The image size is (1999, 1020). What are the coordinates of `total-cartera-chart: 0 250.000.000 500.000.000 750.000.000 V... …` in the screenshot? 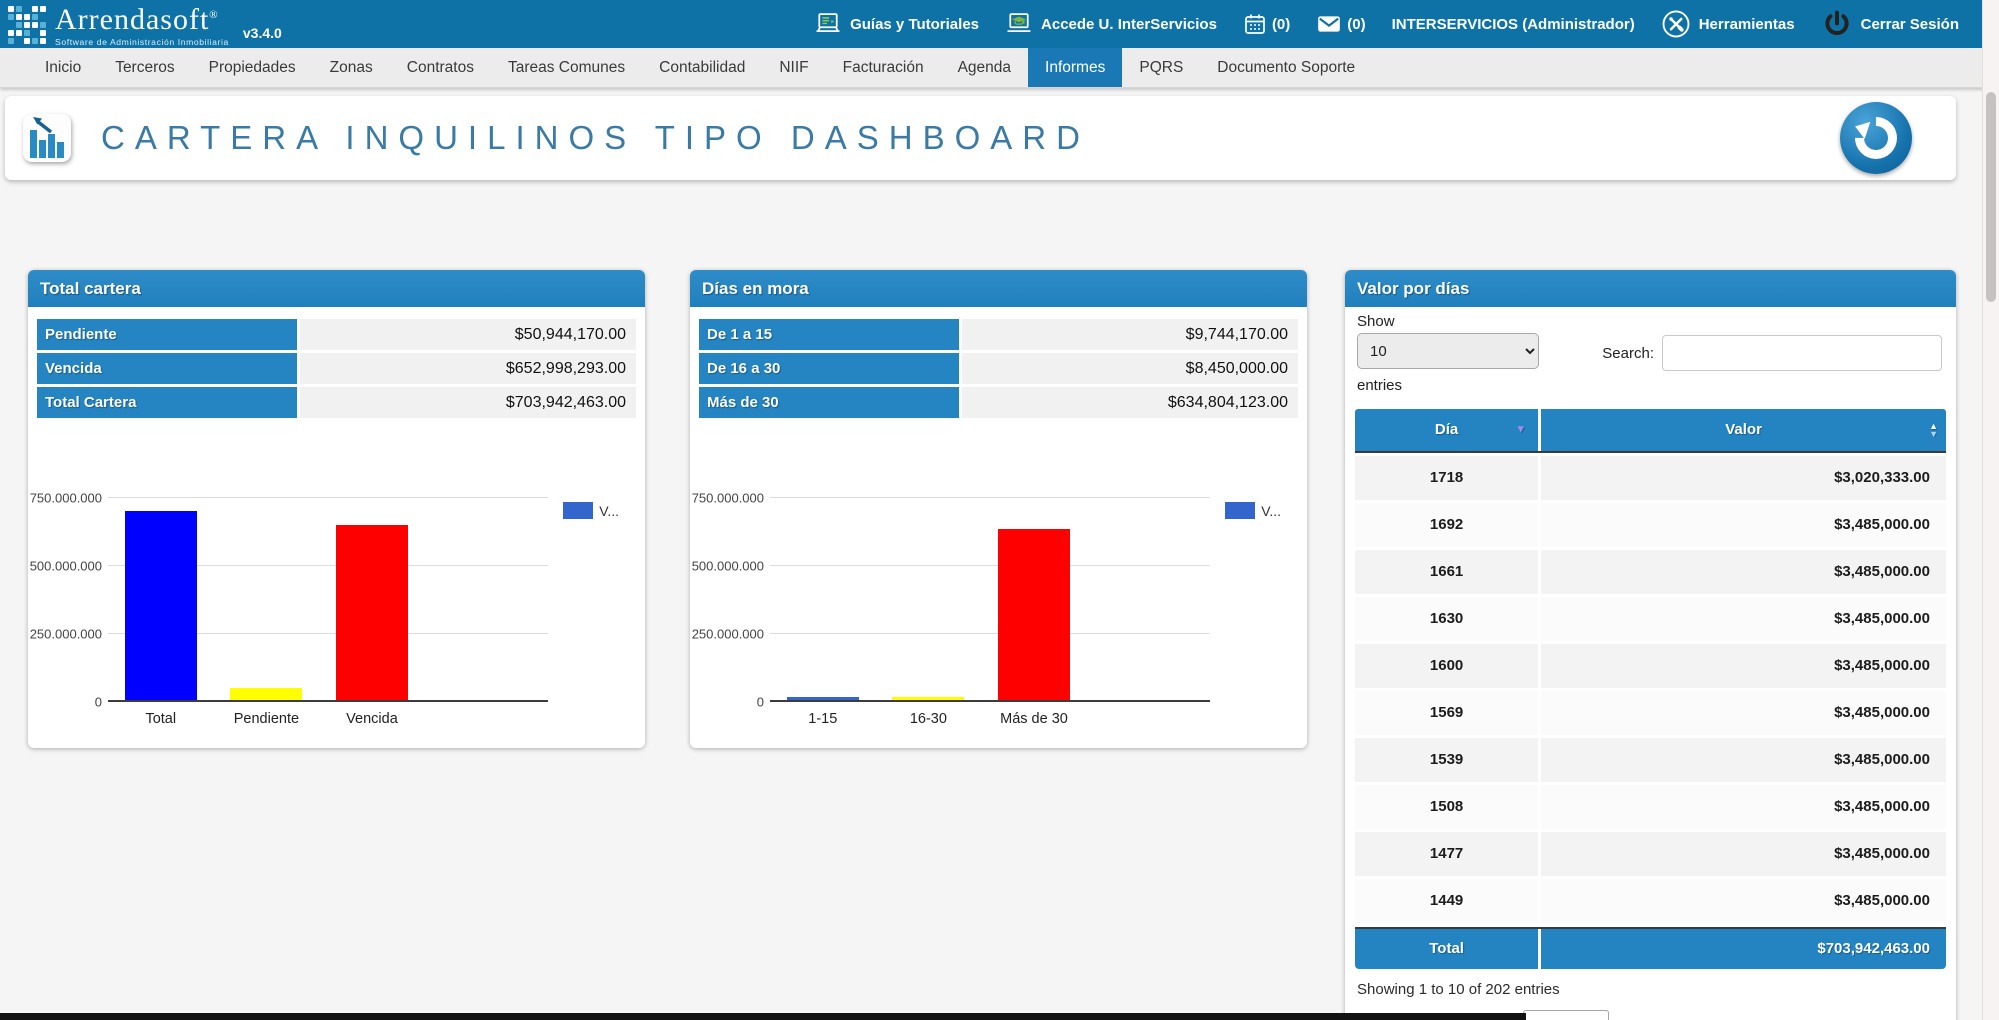 It's located at (336, 608).